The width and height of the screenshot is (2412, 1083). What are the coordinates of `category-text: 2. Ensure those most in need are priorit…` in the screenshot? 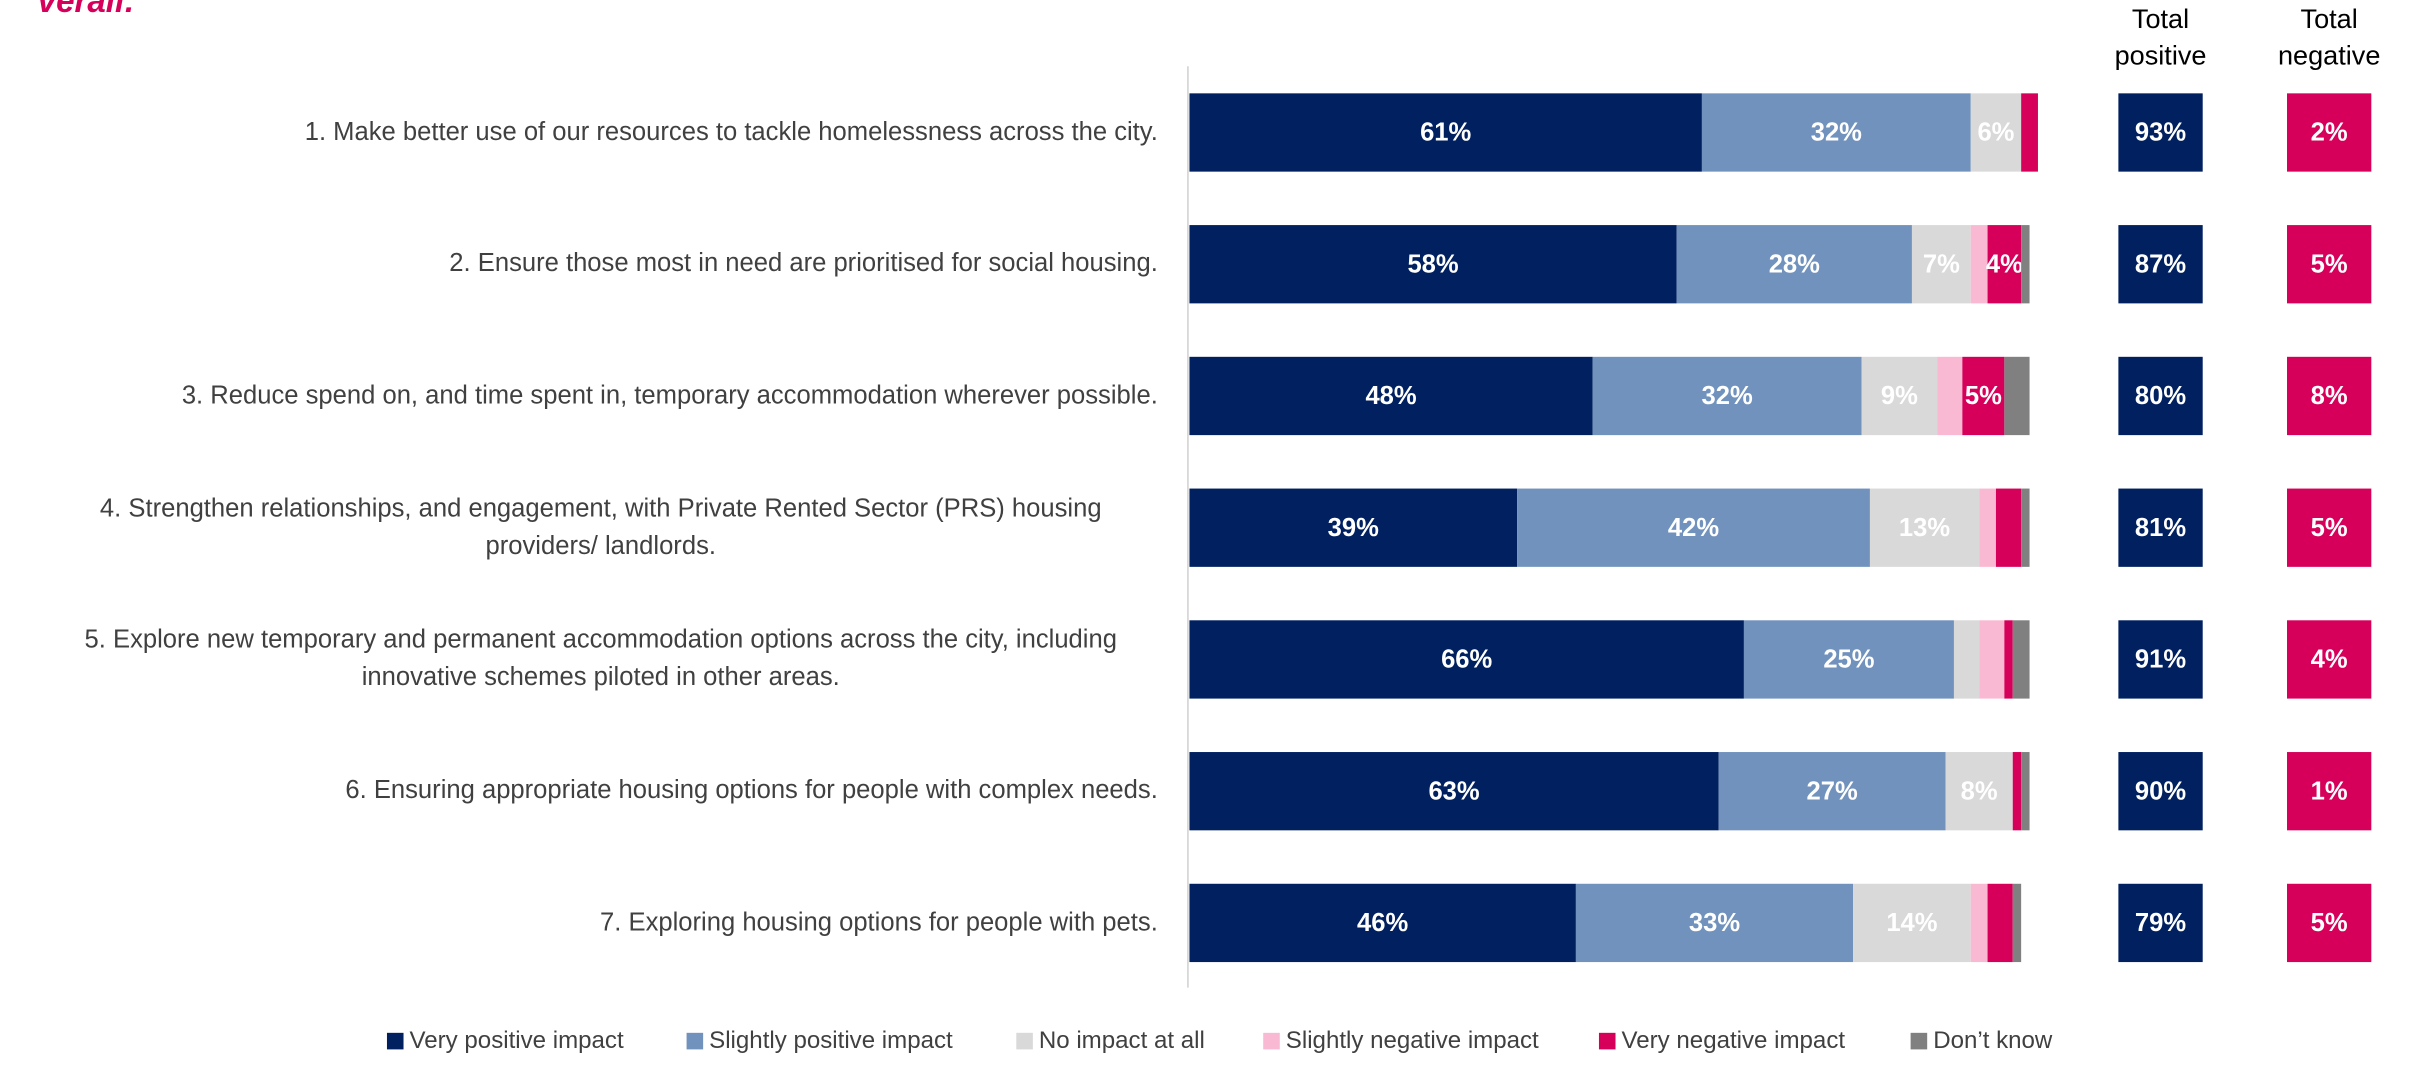 It's located at (803, 263).